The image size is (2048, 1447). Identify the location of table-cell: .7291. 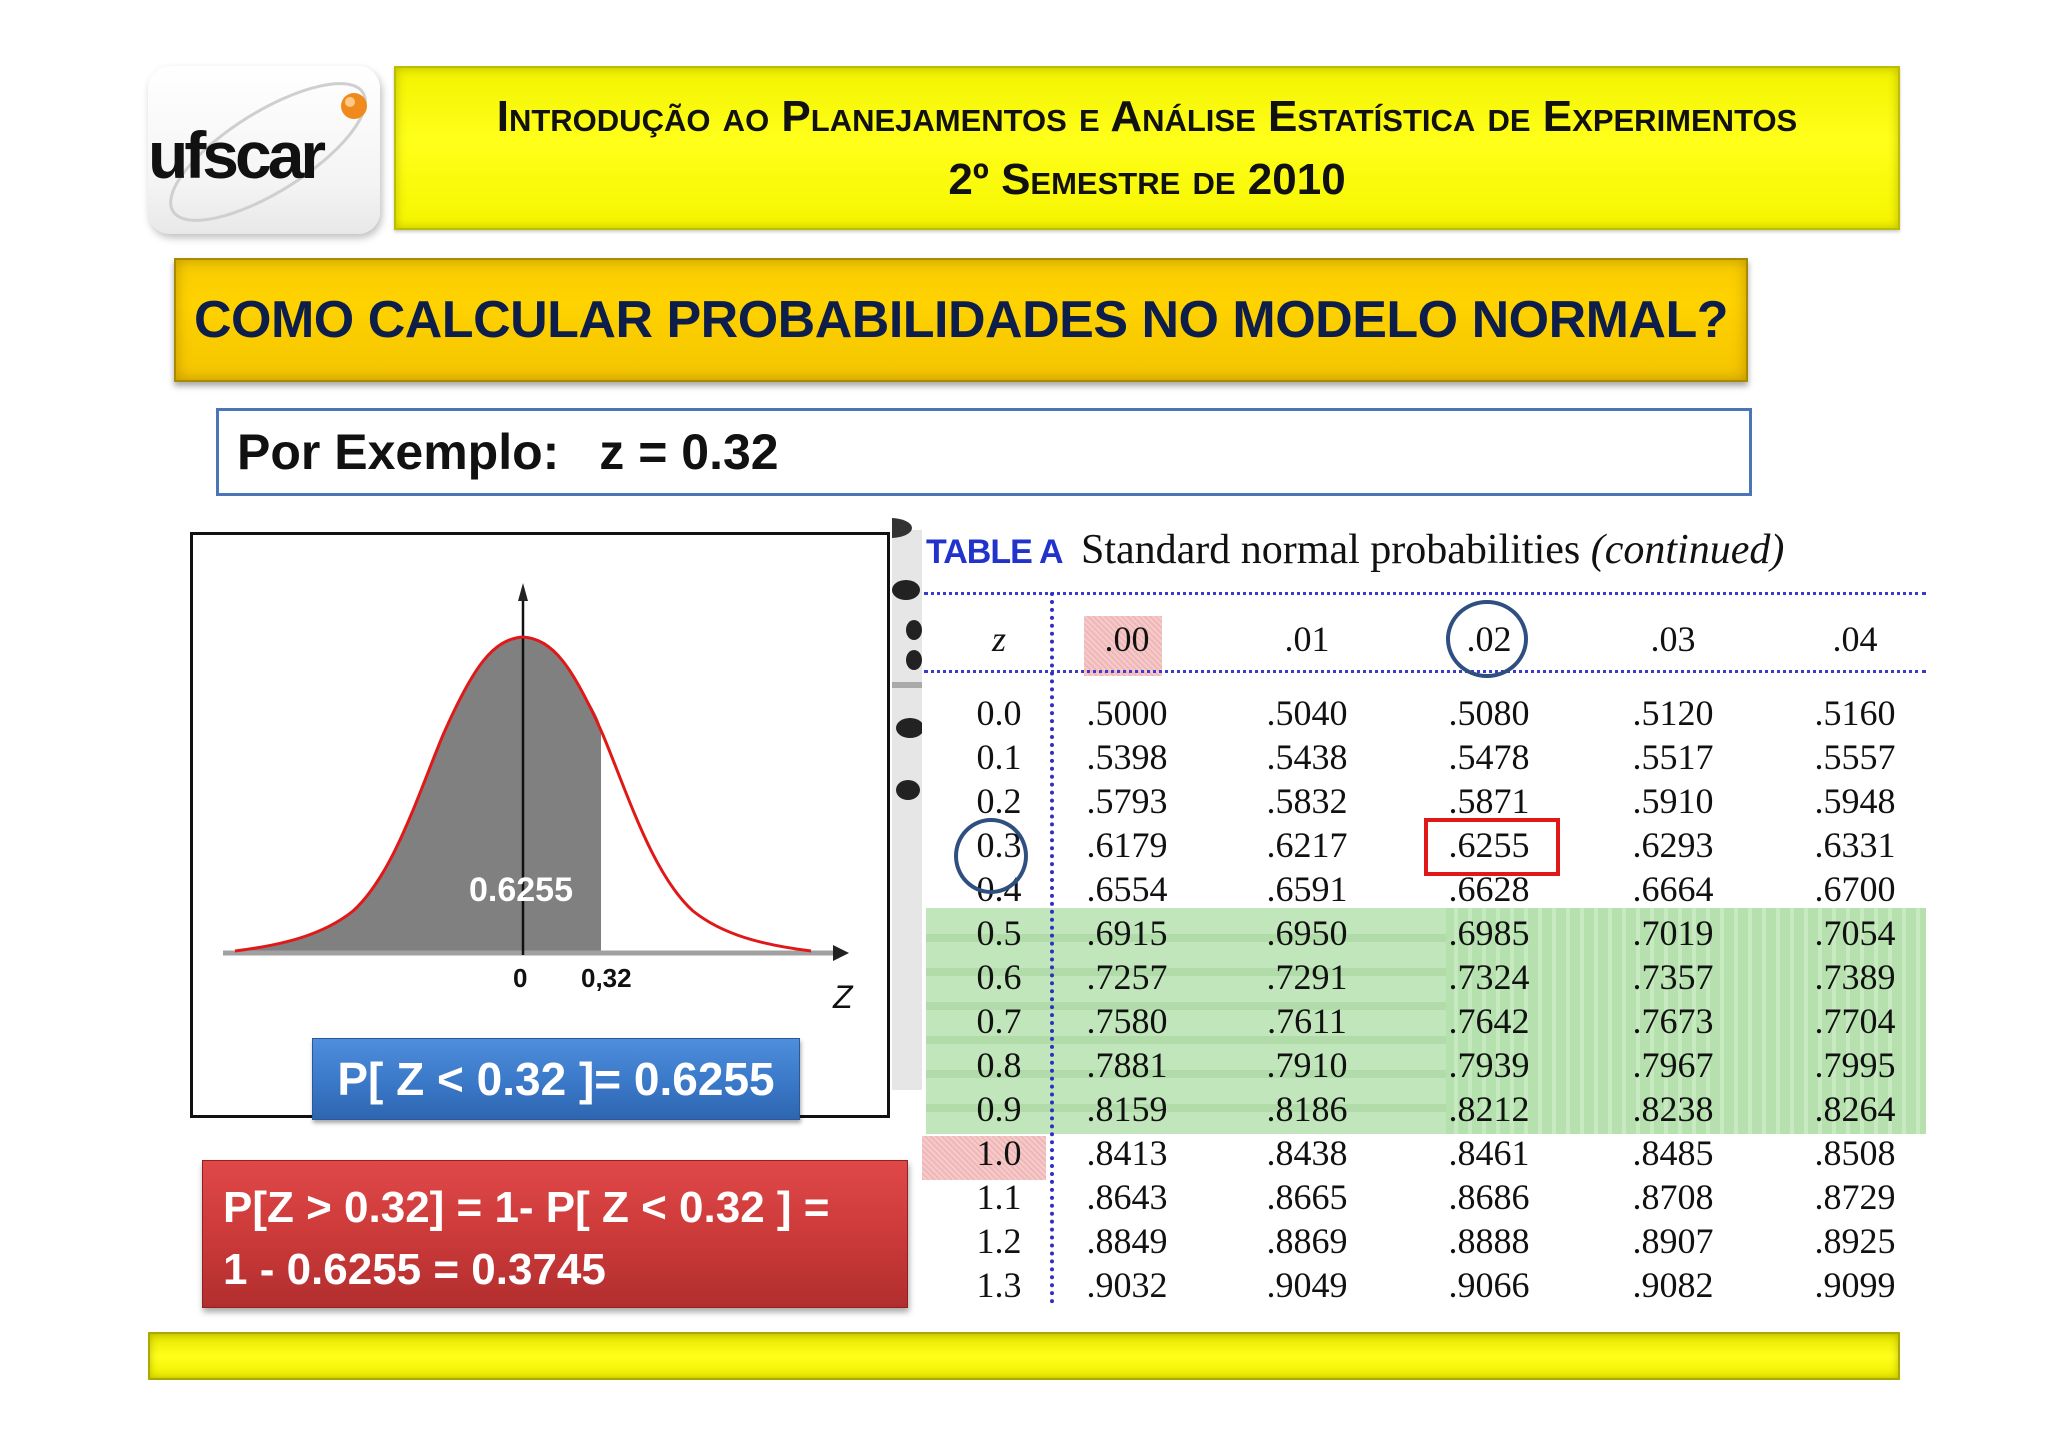
(1307, 977).